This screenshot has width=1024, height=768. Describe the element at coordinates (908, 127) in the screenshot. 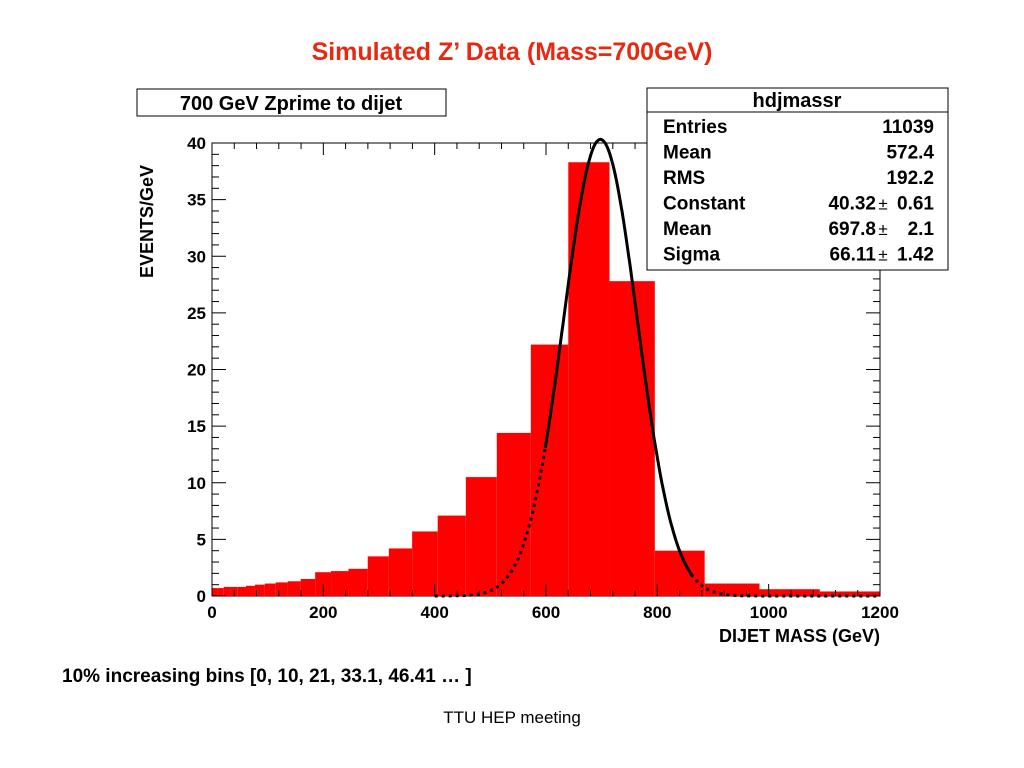

I see `stats-row-value: 11039` at that location.